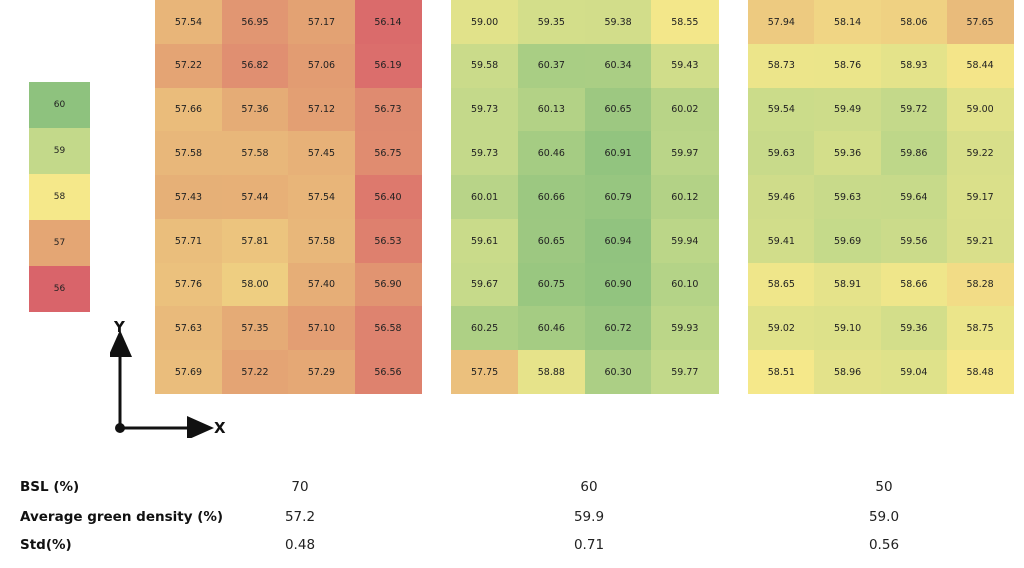  I want to click on heatmap-cell: 57.65, so click(980, 22).